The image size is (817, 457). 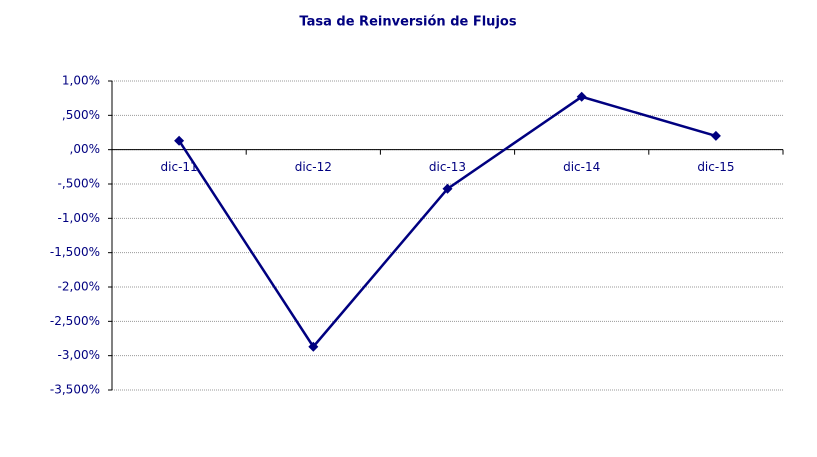 I want to click on y-tick-label: -,500%, so click(x=79, y=184).